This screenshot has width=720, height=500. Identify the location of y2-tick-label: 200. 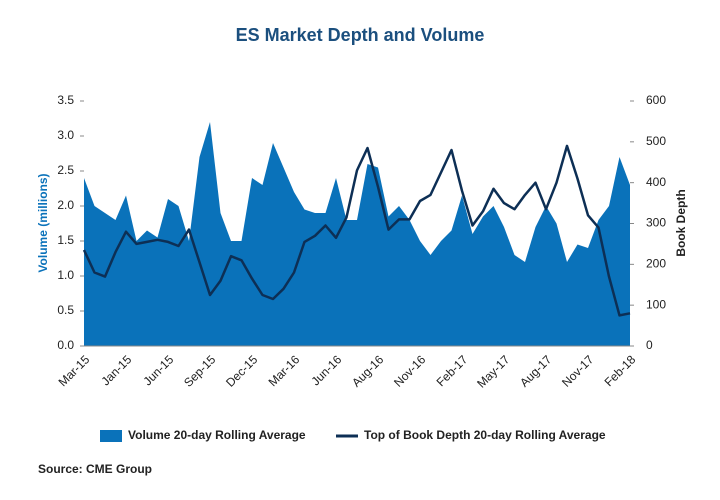
(656, 264).